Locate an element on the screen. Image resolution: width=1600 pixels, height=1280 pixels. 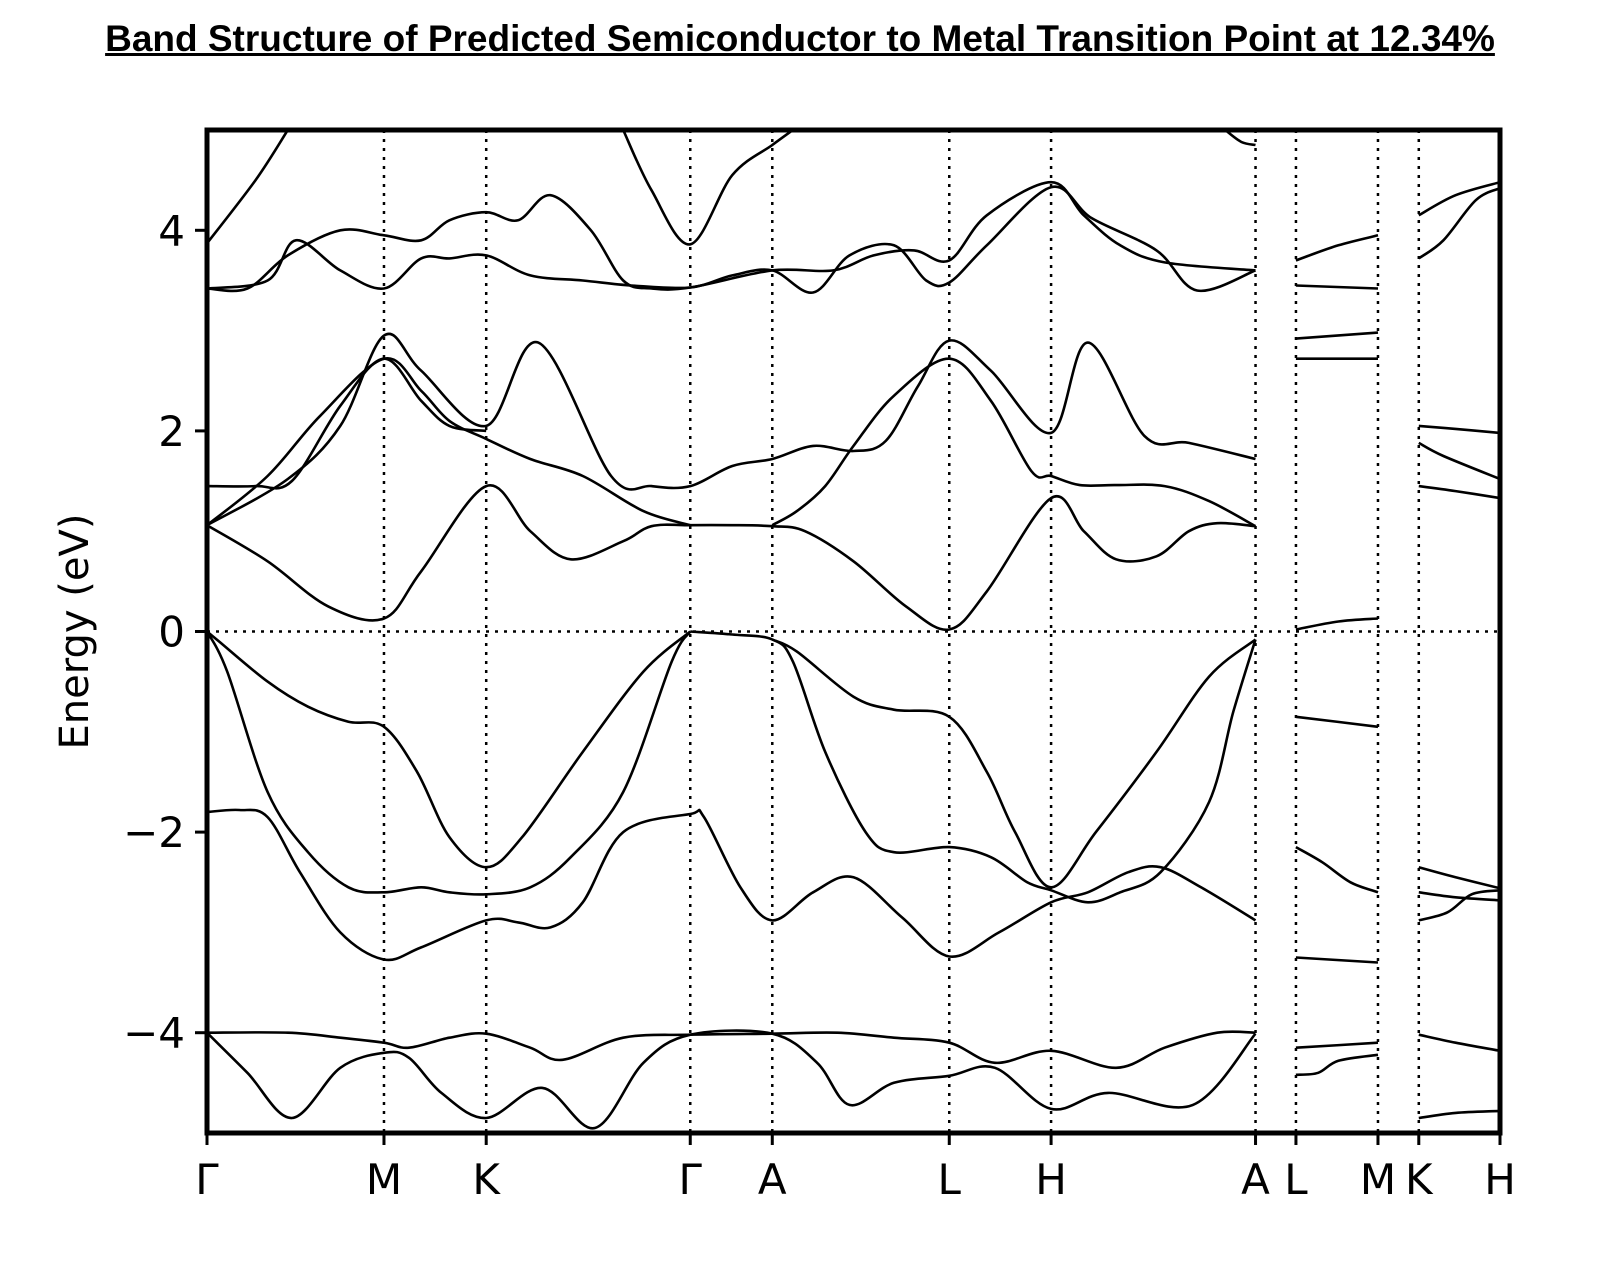
y-tick-label: 2 is located at coordinates (171, 431).